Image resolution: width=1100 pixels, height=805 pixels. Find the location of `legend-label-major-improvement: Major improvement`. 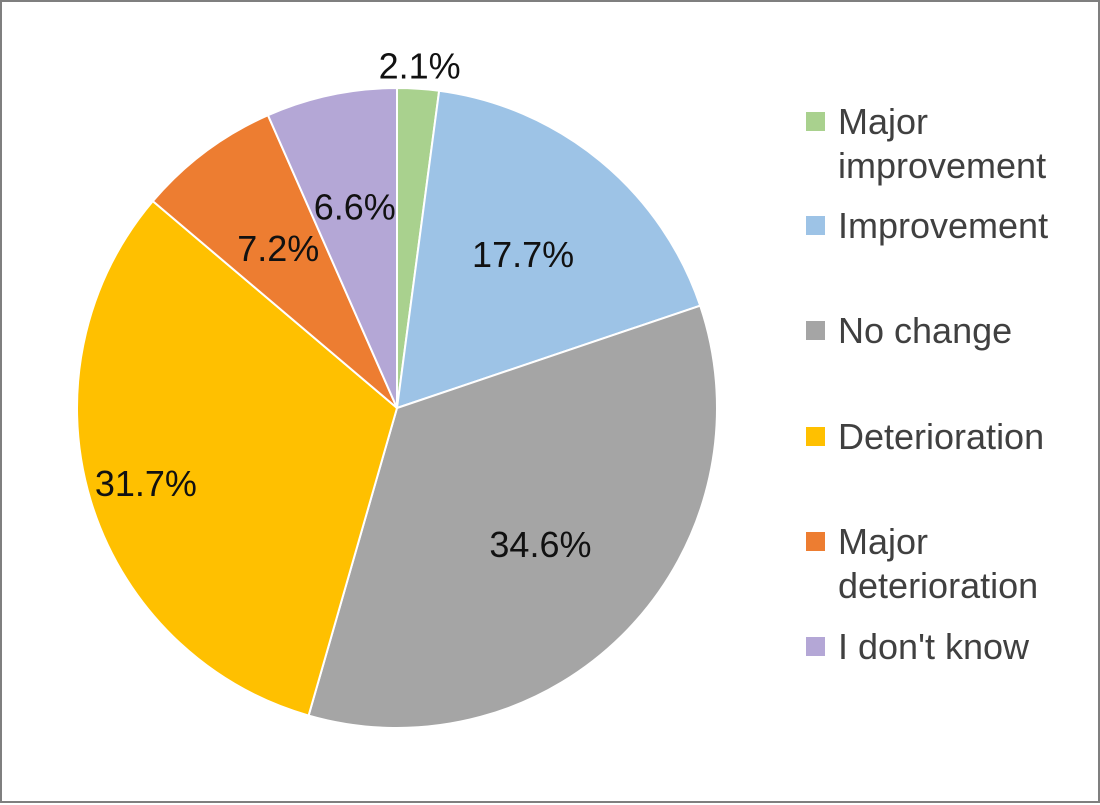

legend-label-major-improvement: Major improvement is located at coordinates (942, 143).